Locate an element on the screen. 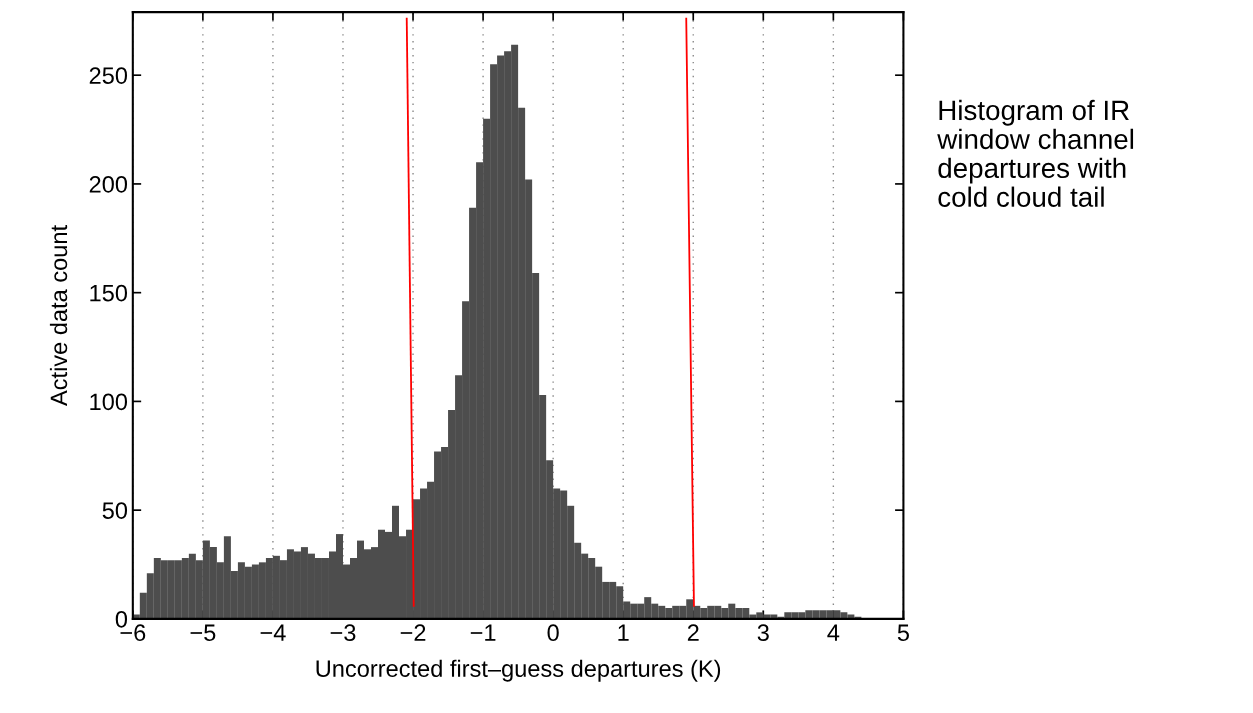 The image size is (1253, 713). x-tick-label: 1 is located at coordinates (623, 632).